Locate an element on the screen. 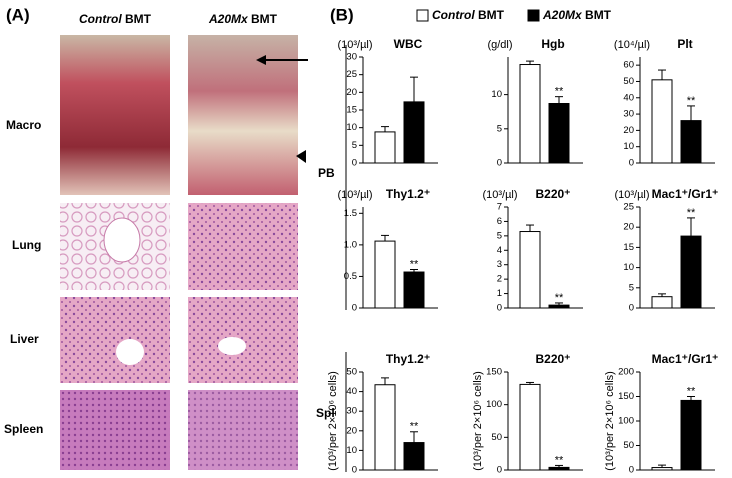 The image size is (732, 478). y-tick-label: 200 is located at coordinates (626, 372).